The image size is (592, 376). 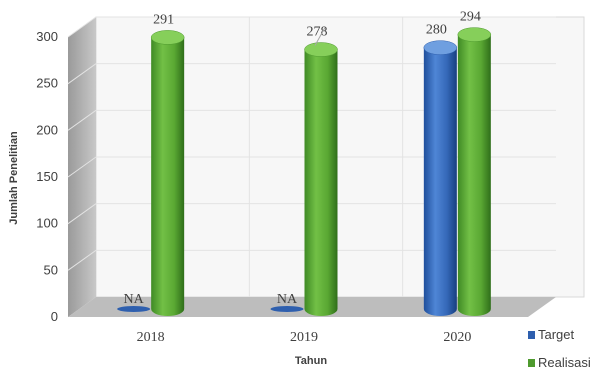 I want to click on bar-realisasi-2018, so click(x=167, y=173).